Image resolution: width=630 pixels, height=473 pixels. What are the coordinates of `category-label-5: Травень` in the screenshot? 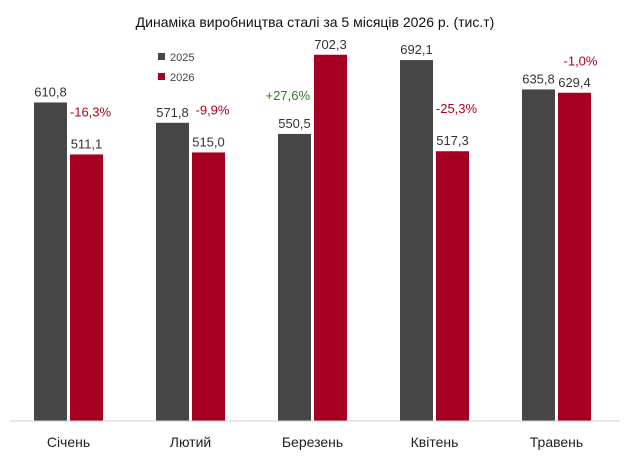 It's located at (556, 442).